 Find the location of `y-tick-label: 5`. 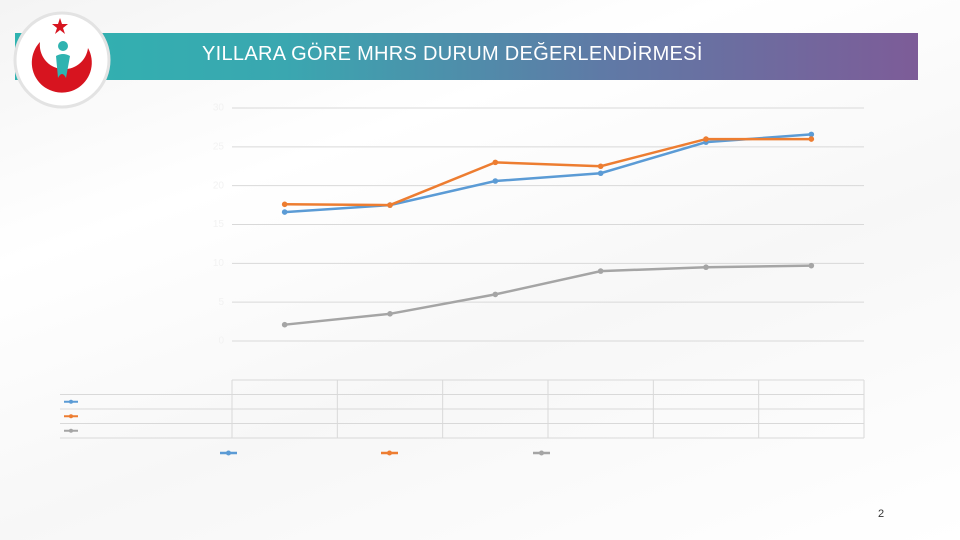

y-tick-label: 5 is located at coordinates (221, 302).